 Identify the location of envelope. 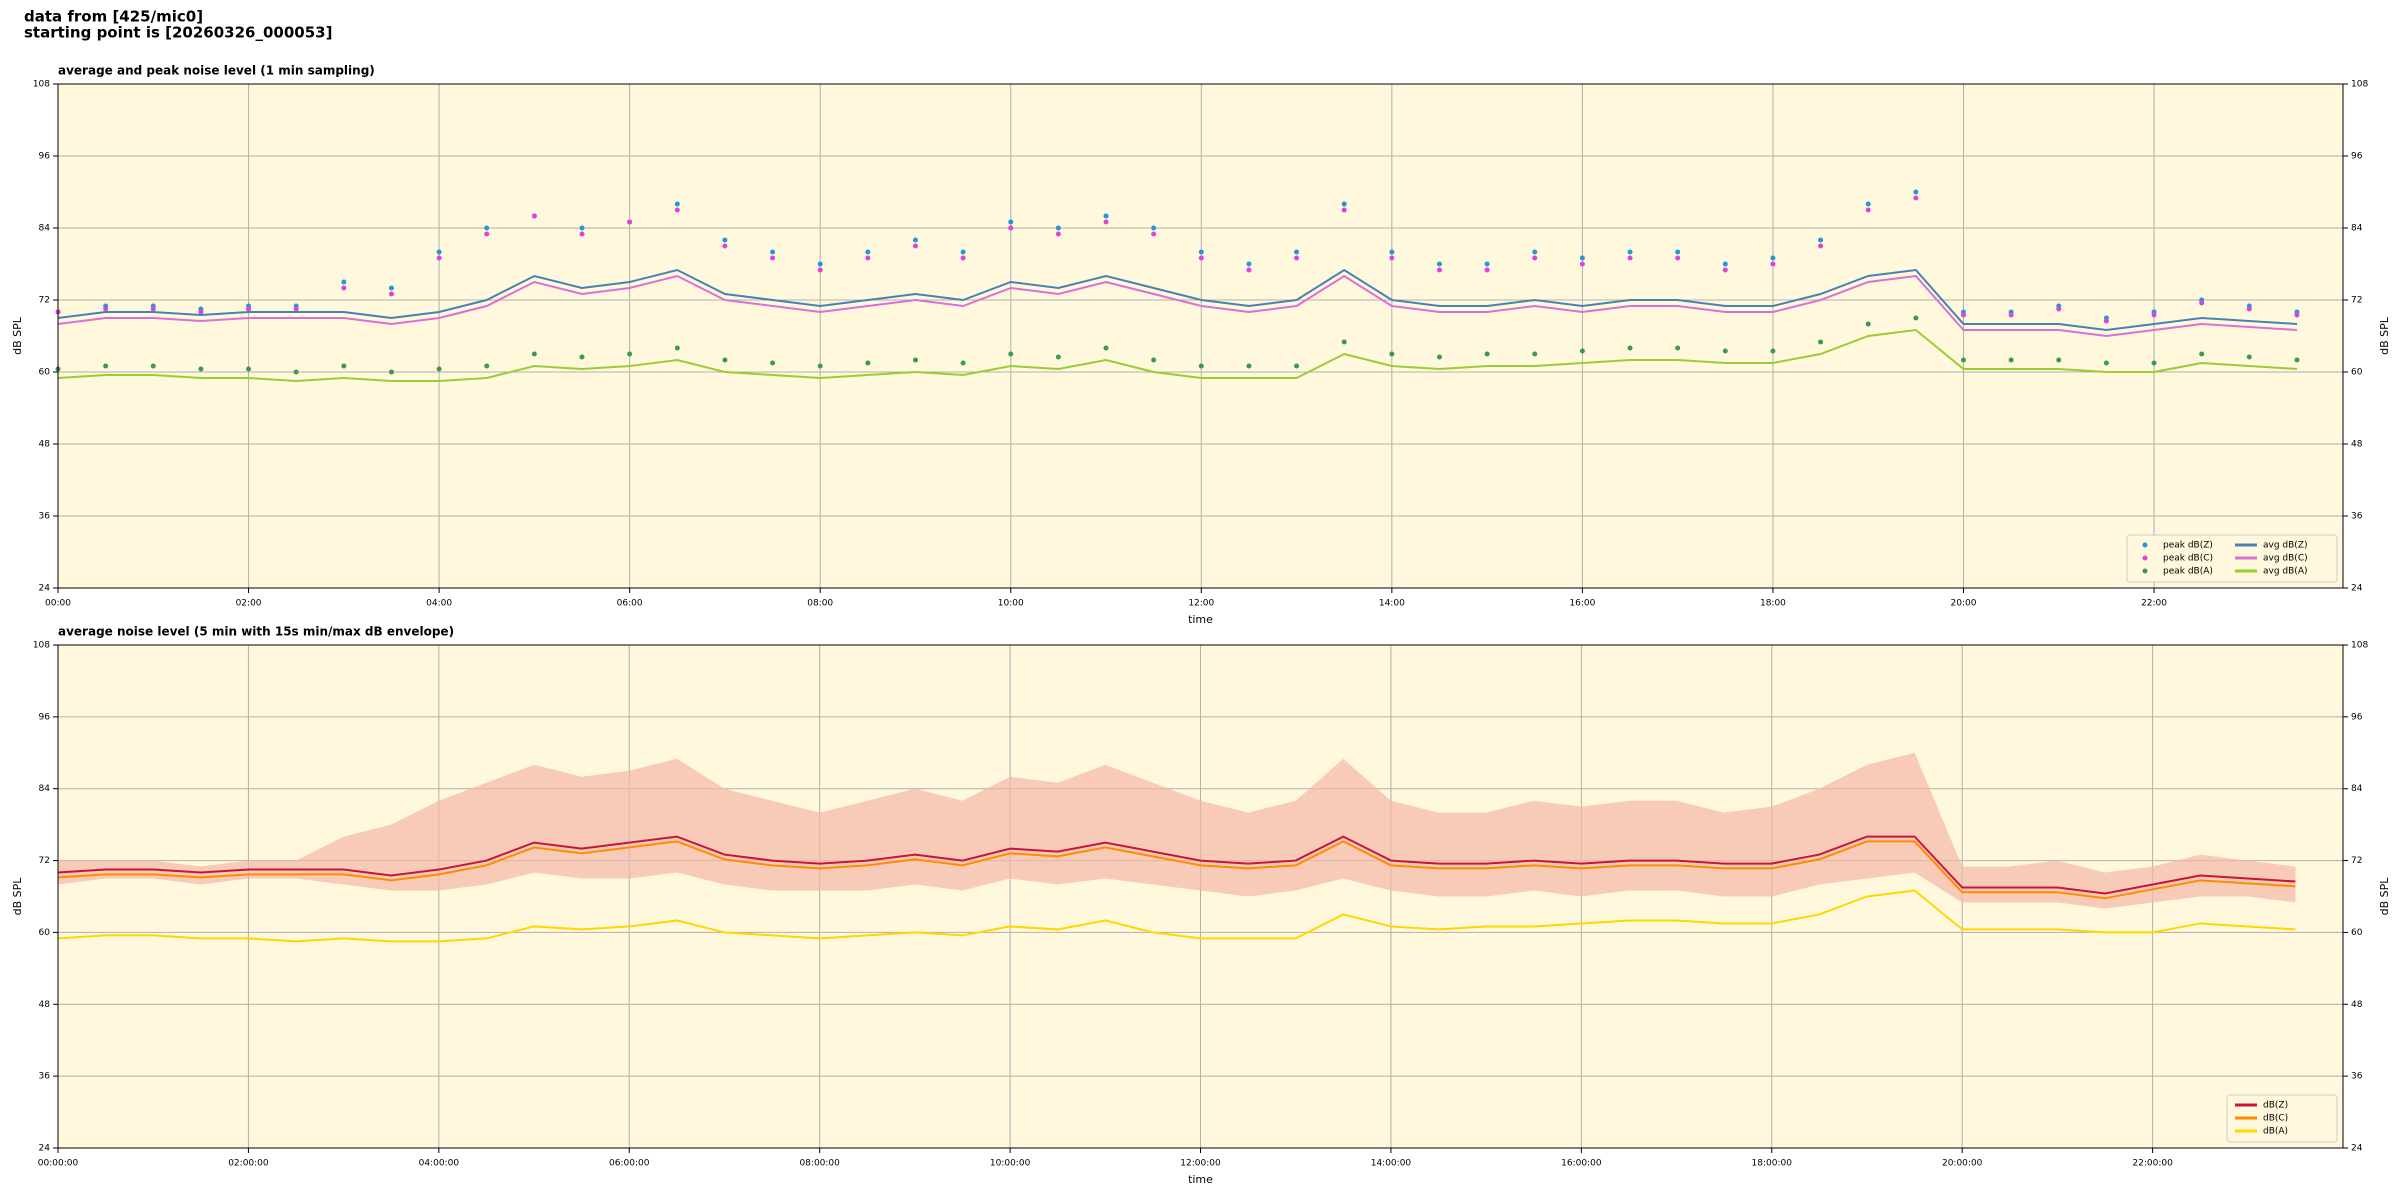
(1177, 830).